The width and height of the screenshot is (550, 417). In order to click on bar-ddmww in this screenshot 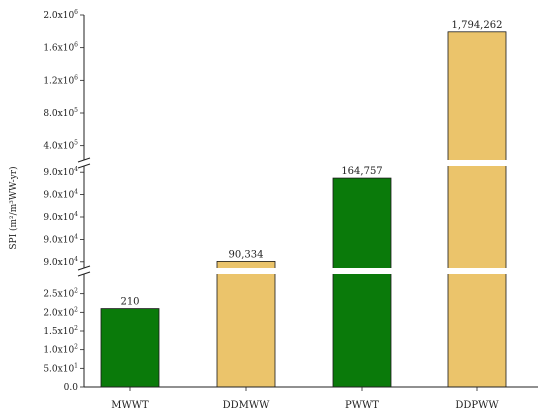, I will do `click(246, 324)`.